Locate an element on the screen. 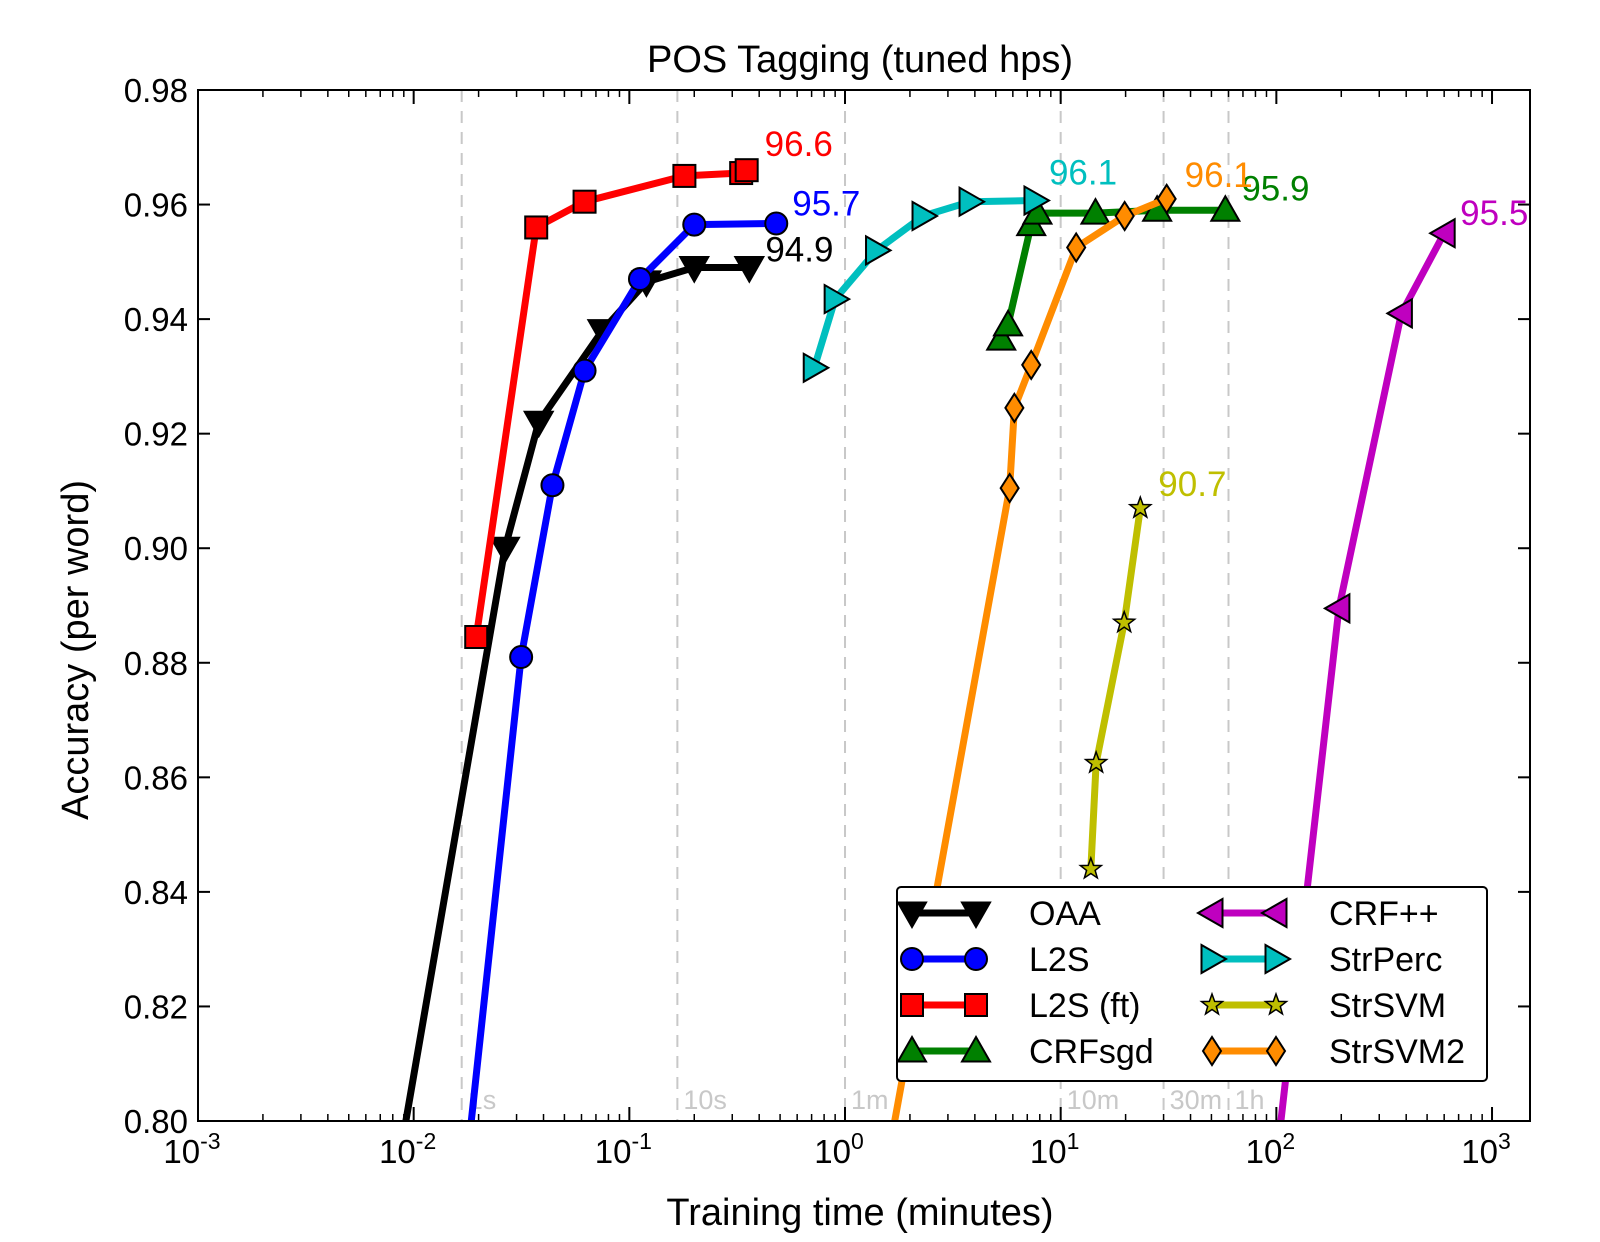 The width and height of the screenshot is (1600, 1242). y-axis-label: Accuracy (per word) is located at coordinates (76, 650).